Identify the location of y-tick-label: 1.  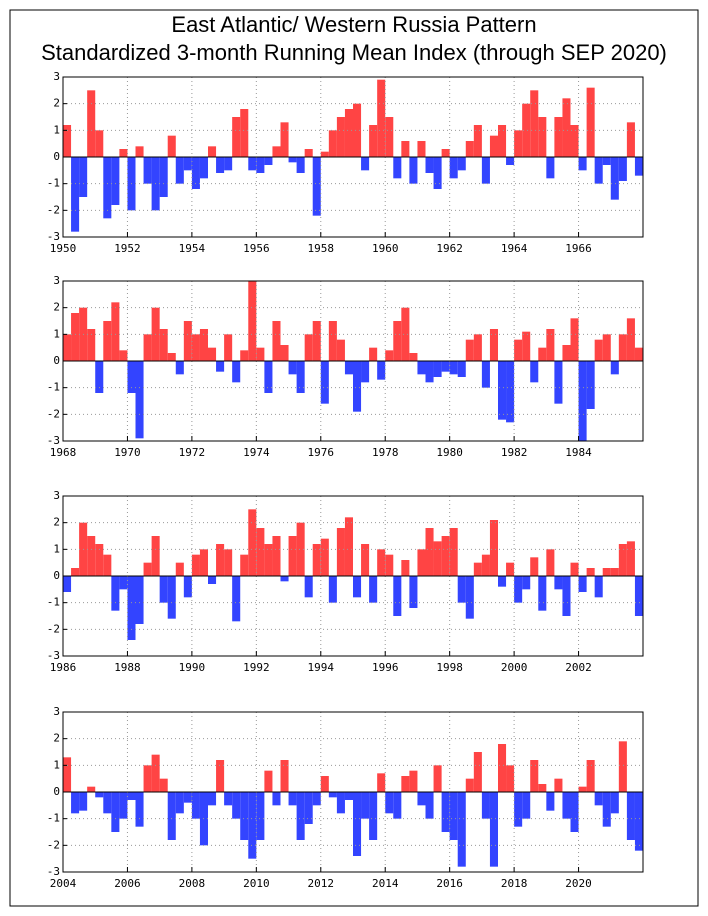
(56, 129).